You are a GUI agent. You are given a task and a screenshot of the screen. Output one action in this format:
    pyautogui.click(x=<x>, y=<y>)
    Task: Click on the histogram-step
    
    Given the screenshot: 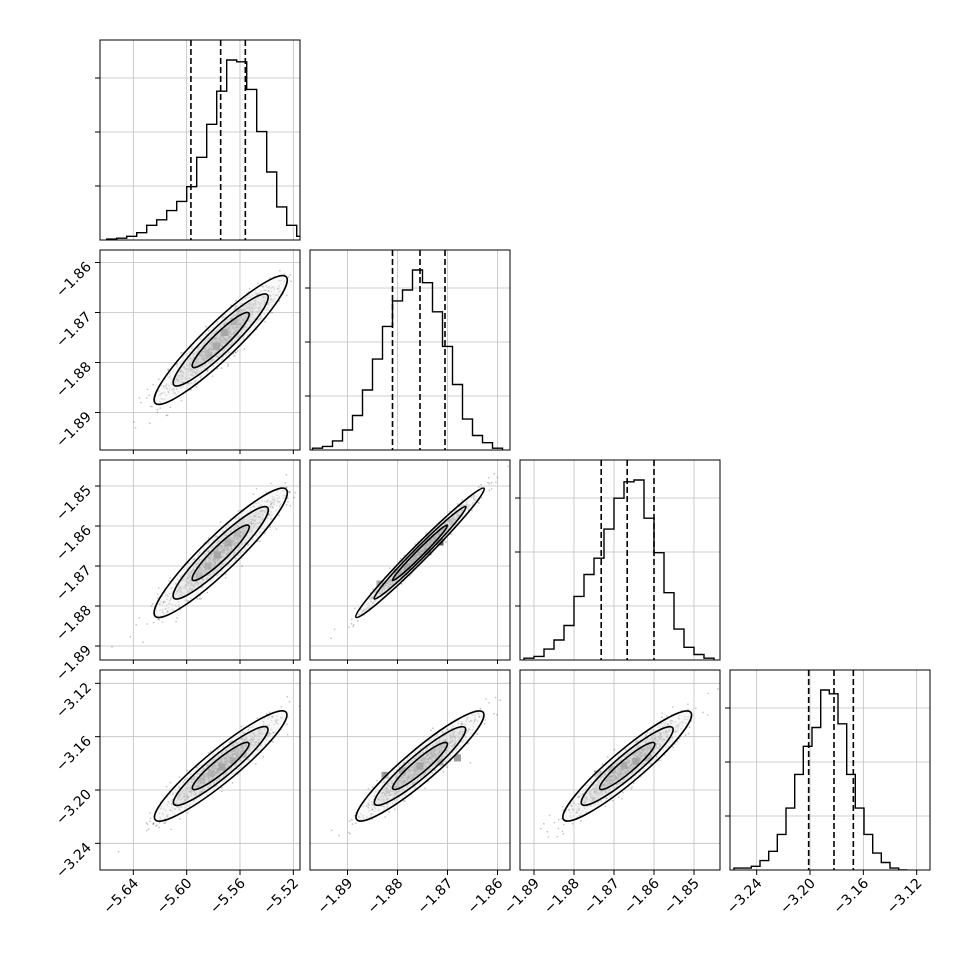 What is the action you would take?
    pyautogui.click(x=619, y=569)
    